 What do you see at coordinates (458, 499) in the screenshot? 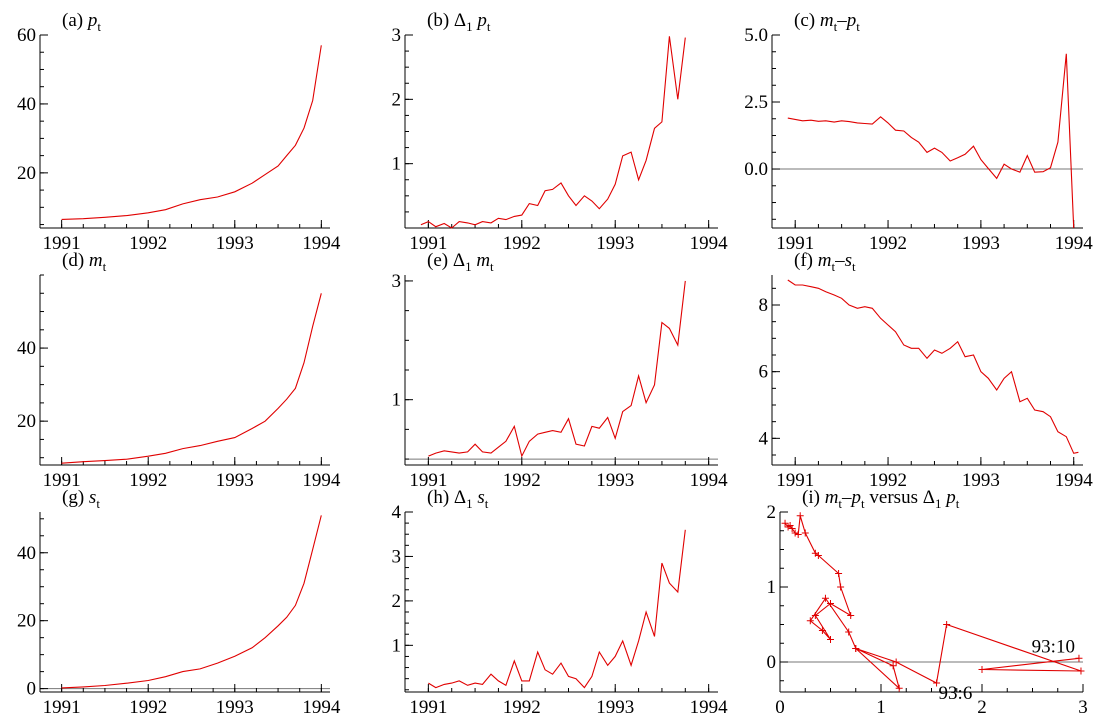
I see `panel-title: (h) Δ1 st` at bounding box center [458, 499].